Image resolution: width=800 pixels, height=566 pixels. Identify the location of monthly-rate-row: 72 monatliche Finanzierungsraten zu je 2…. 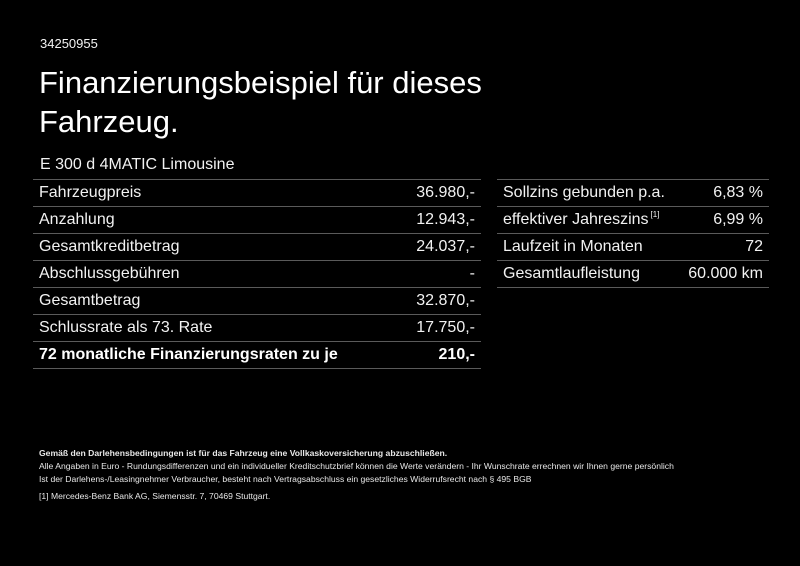
(257, 355).